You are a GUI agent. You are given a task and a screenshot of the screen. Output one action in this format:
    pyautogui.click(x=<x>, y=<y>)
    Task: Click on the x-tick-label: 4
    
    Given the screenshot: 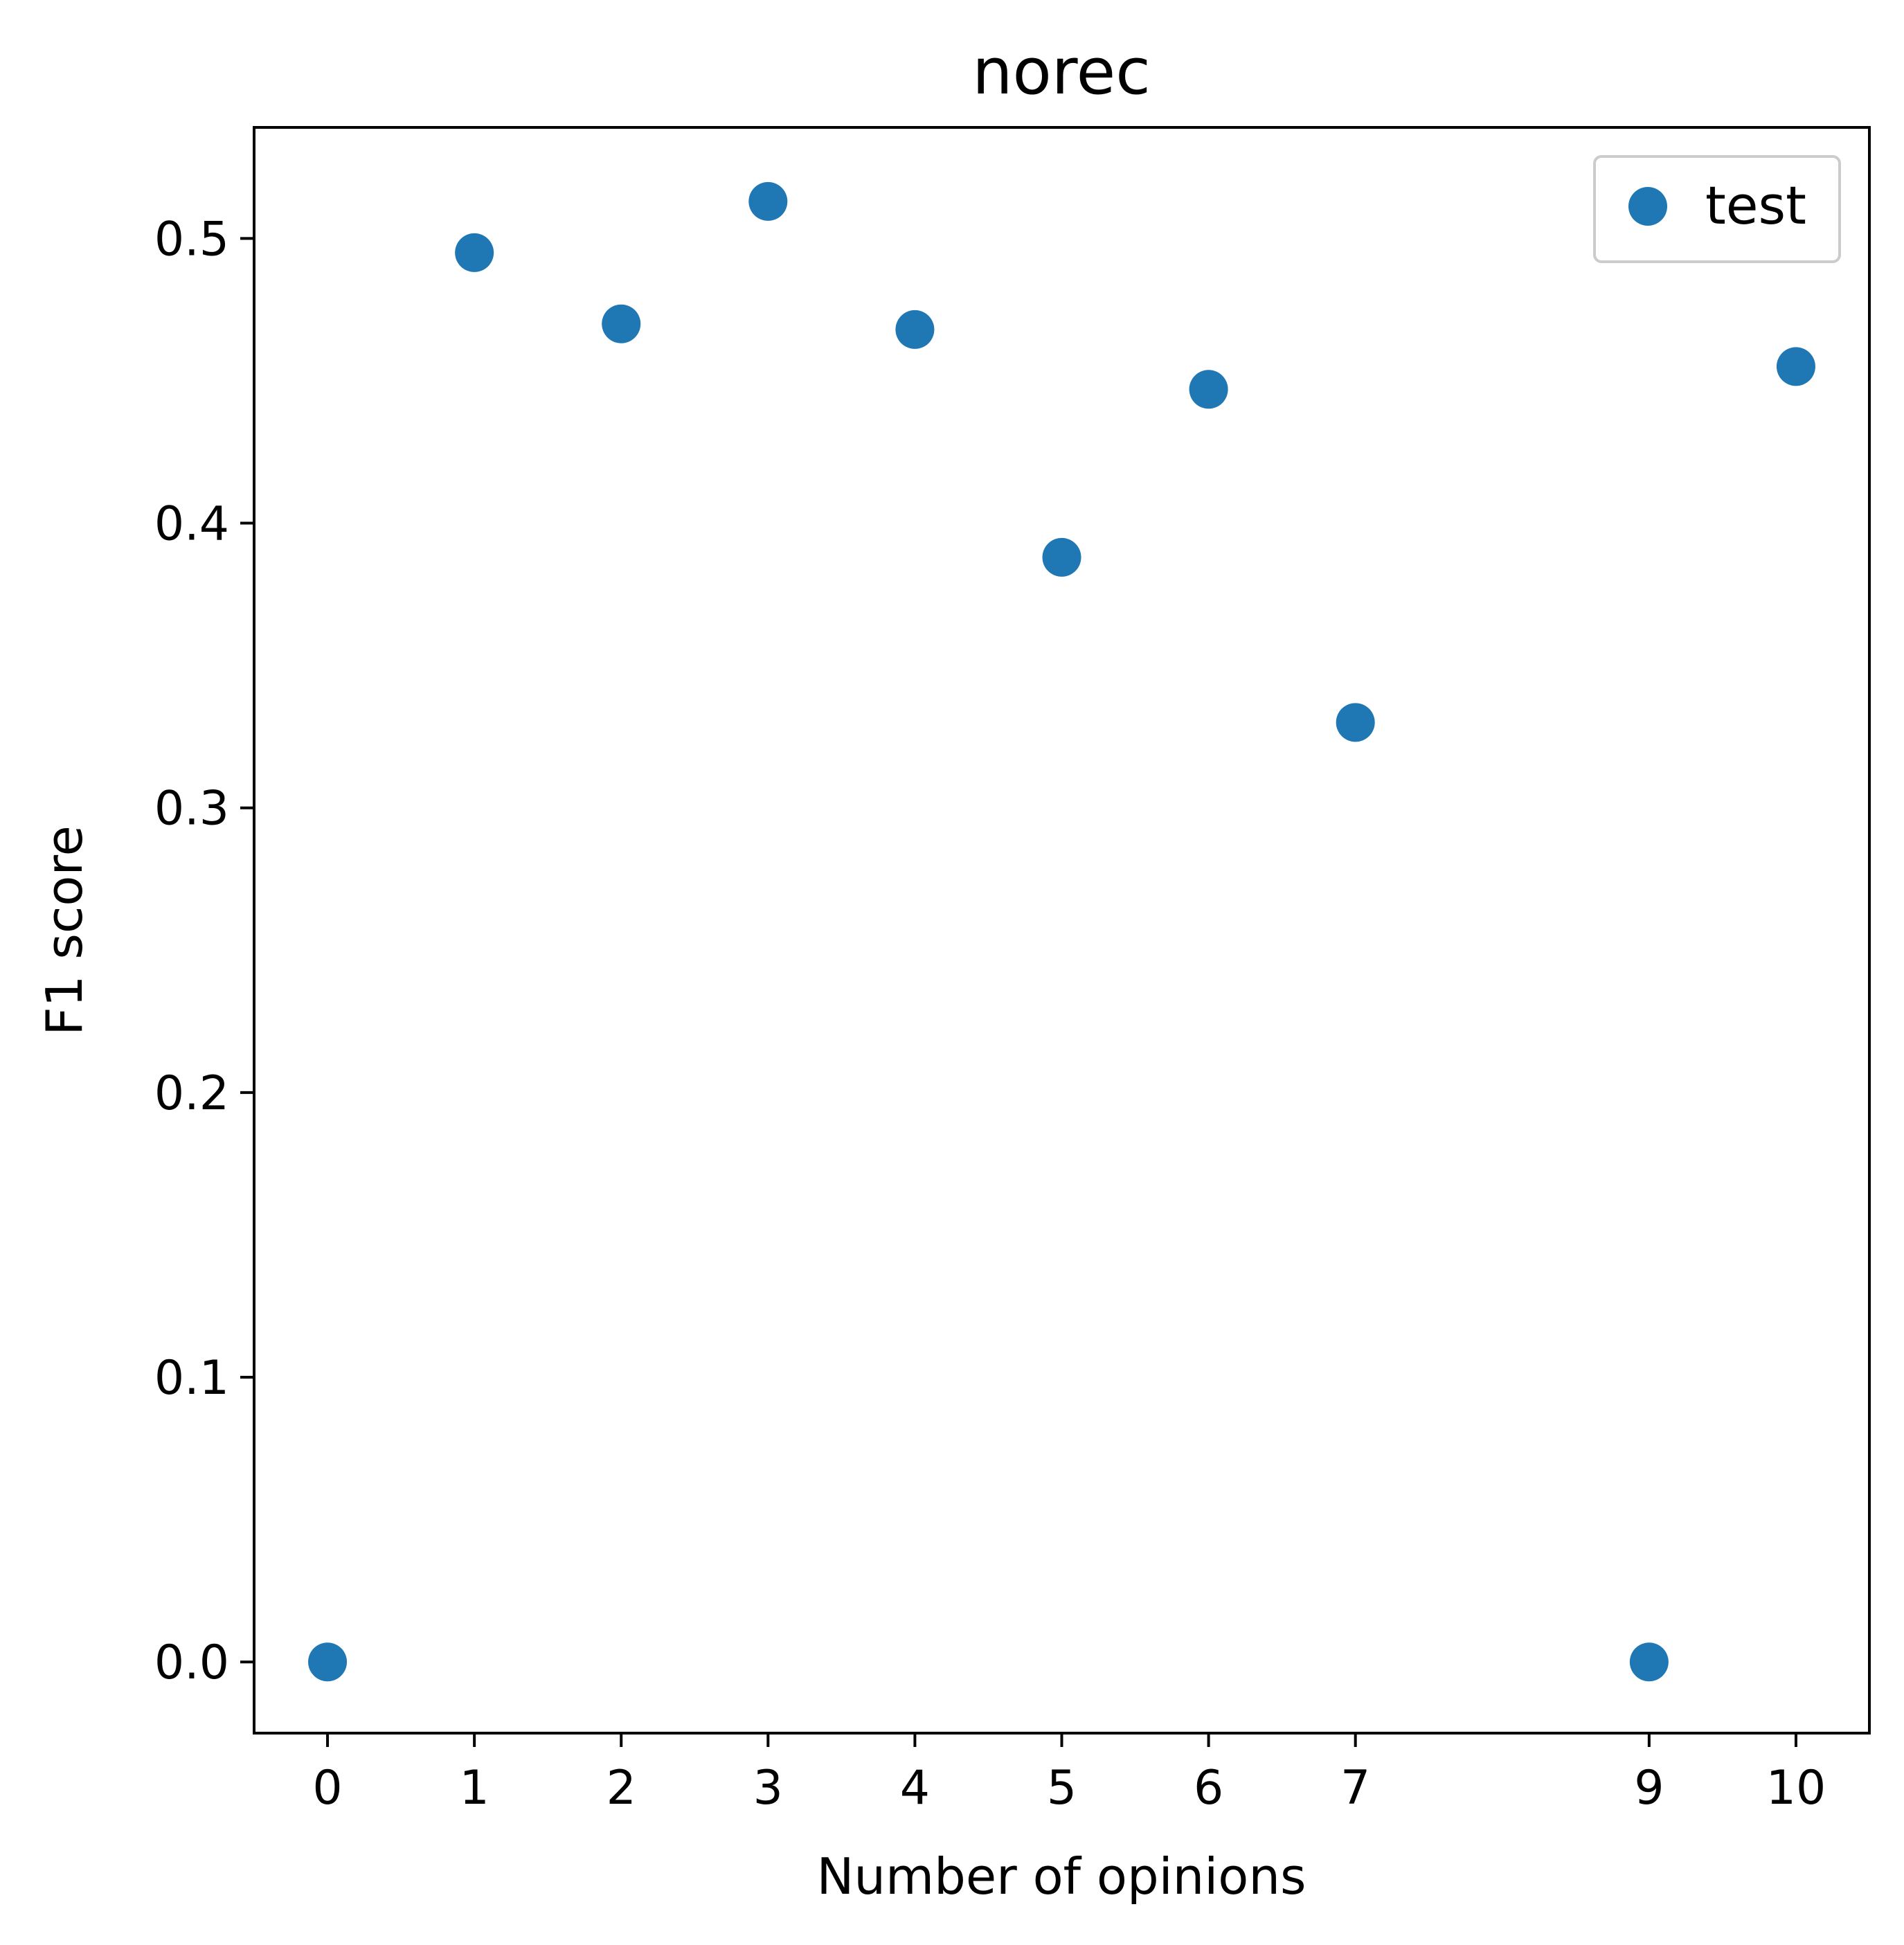 What is the action you would take?
    pyautogui.click(x=915, y=1789)
    